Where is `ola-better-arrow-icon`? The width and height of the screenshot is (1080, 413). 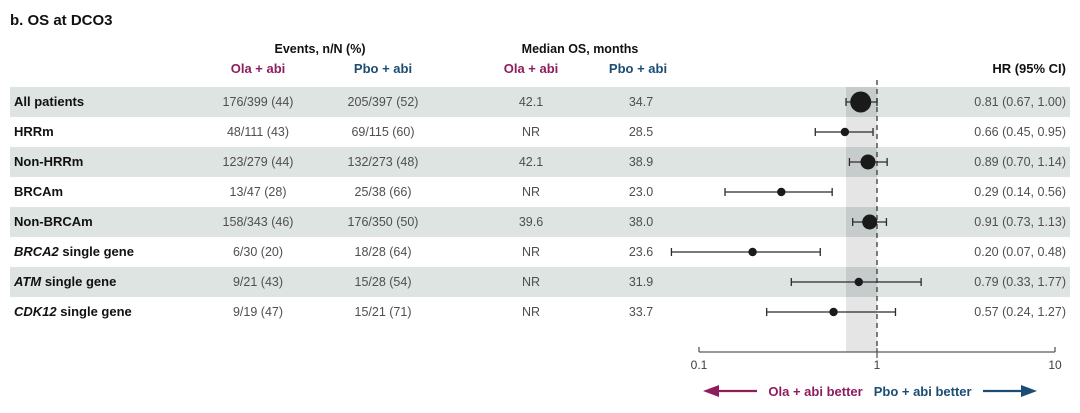
ola-better-arrow-icon is located at coordinates (730, 391).